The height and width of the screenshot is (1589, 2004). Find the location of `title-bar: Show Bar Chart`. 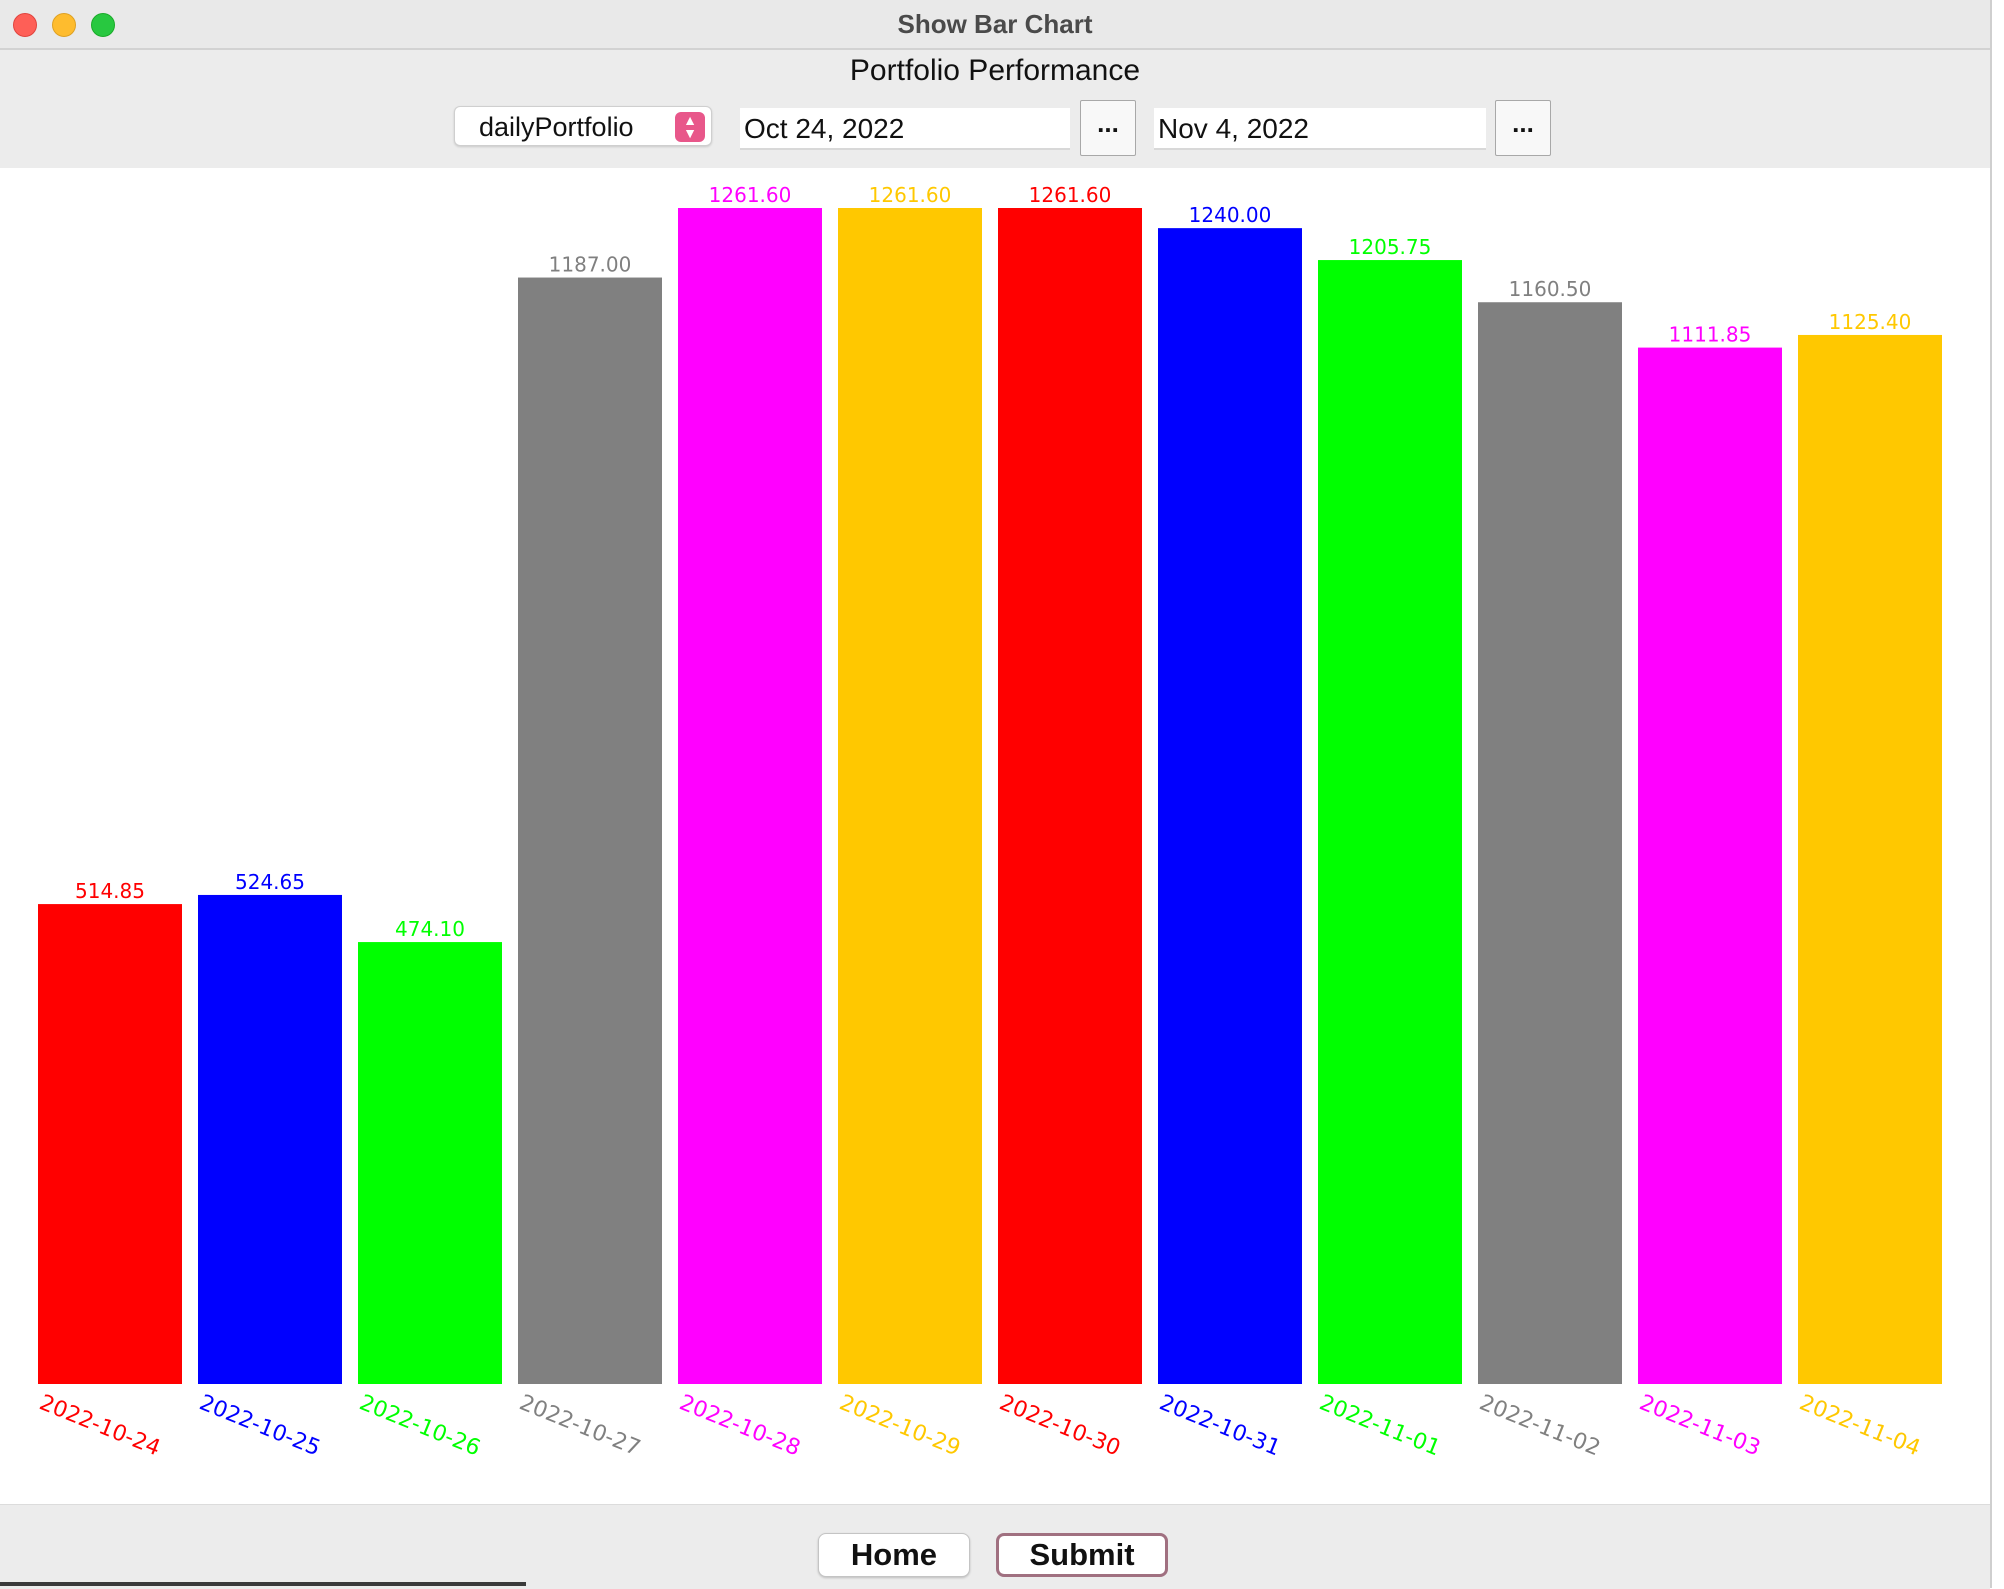

title-bar: Show Bar Chart is located at coordinates (995, 25).